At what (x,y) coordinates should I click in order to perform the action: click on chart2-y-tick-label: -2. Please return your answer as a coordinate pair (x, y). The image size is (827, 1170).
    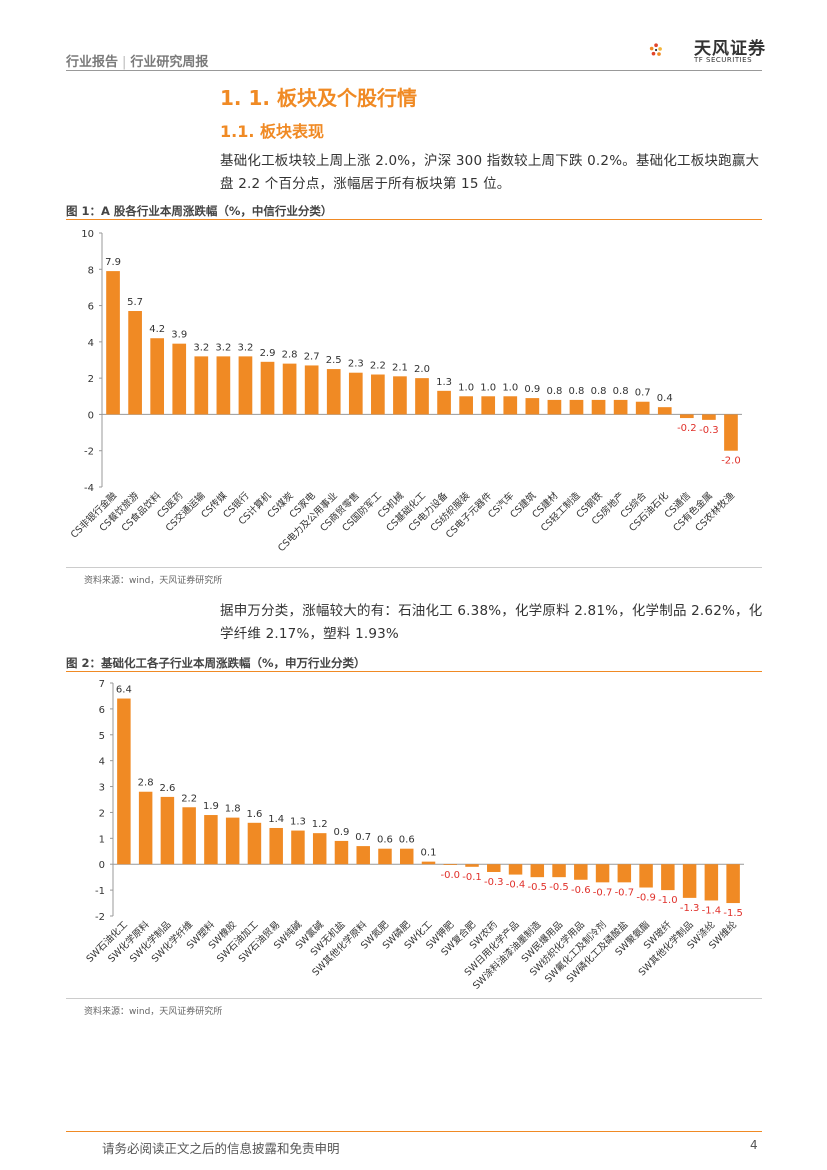
    Looking at the image, I should click on (100, 917).